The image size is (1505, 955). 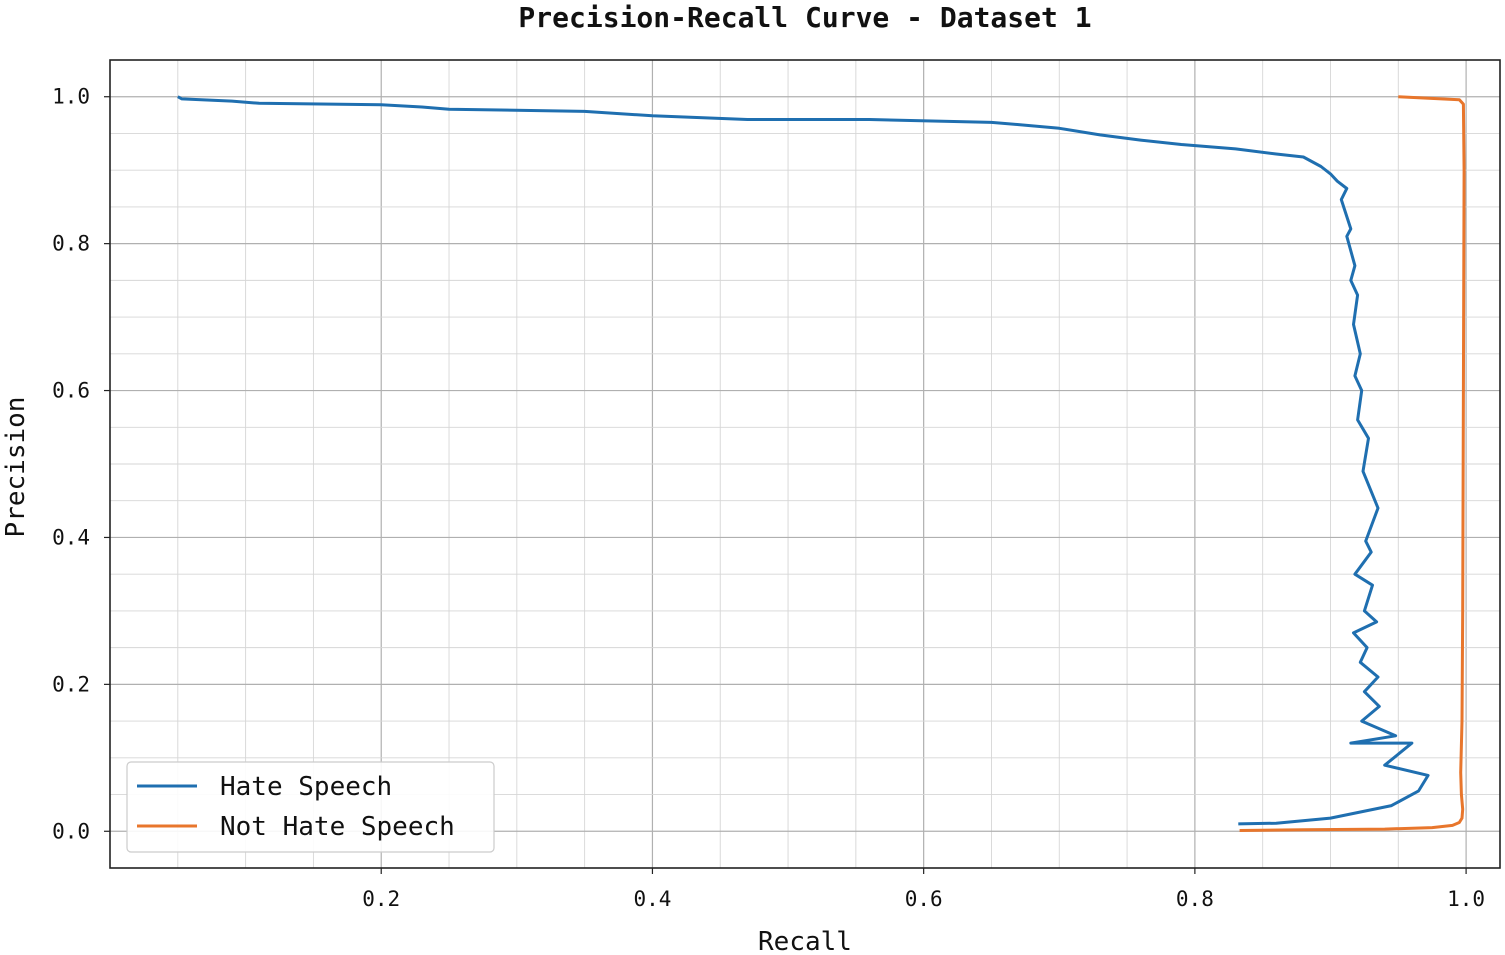 I want to click on legend: Hate Speech Not Hate Speech, so click(x=310, y=807).